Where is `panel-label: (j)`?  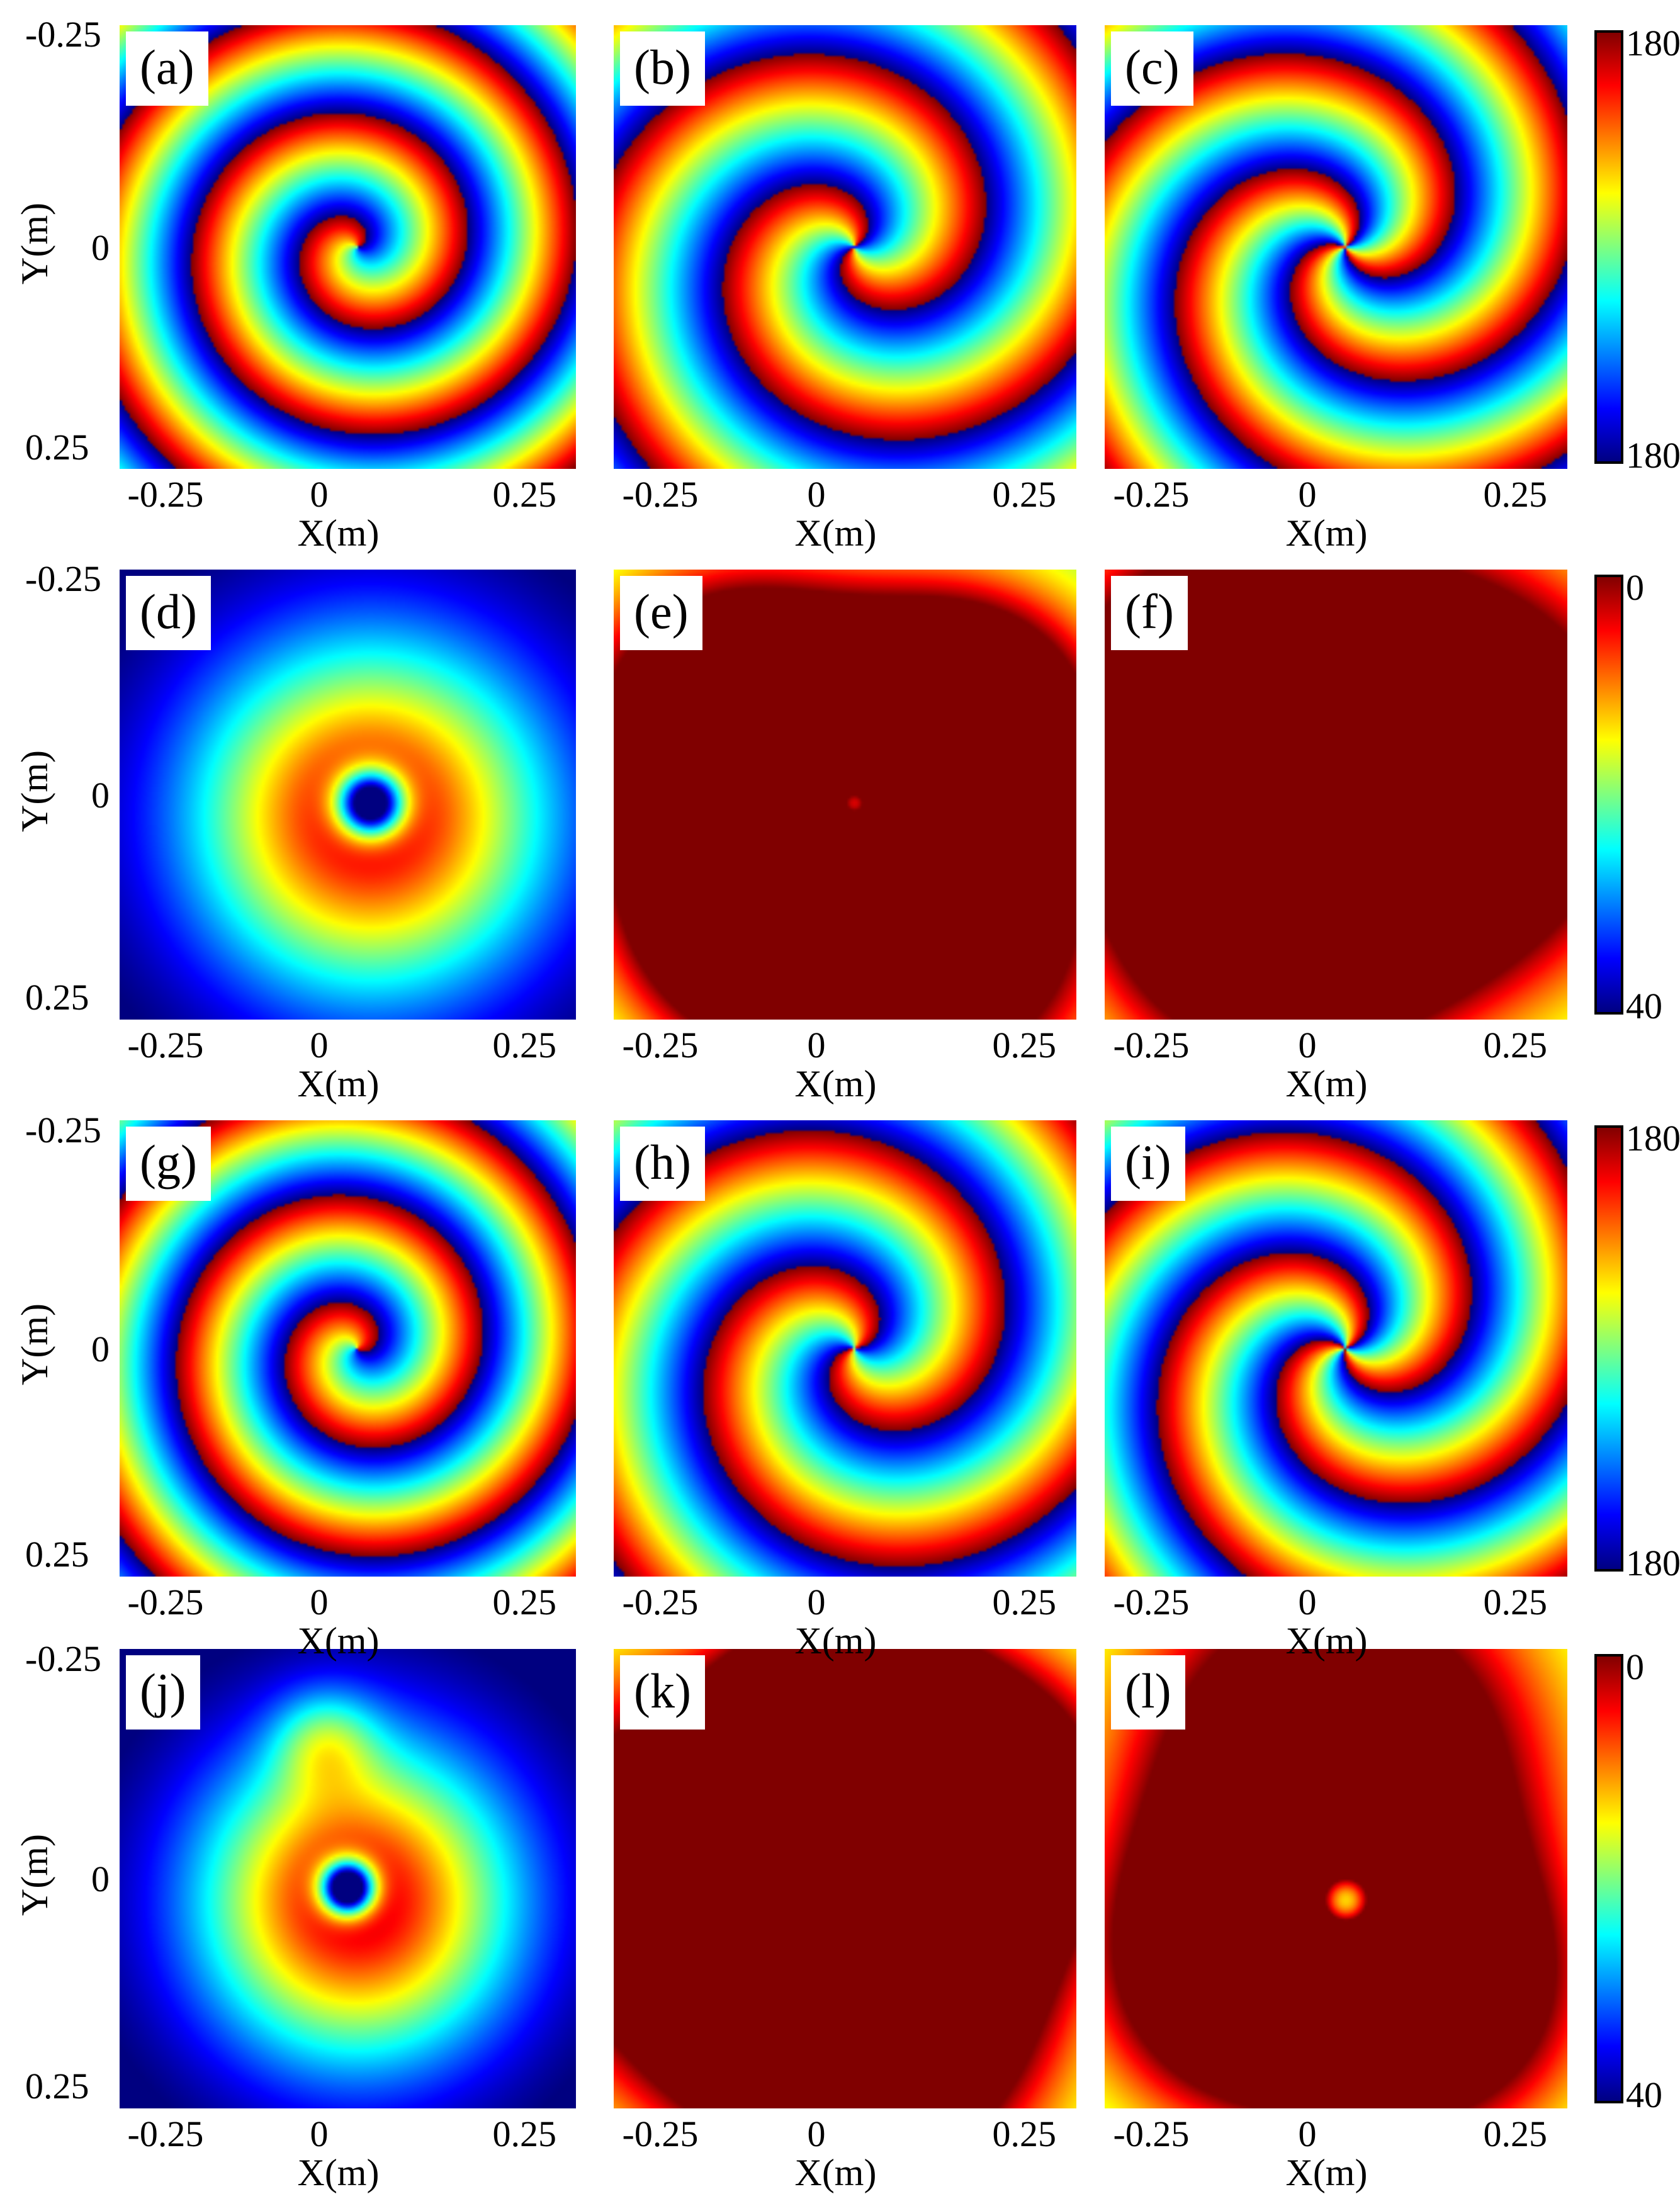
panel-label: (j) is located at coordinates (163, 1692).